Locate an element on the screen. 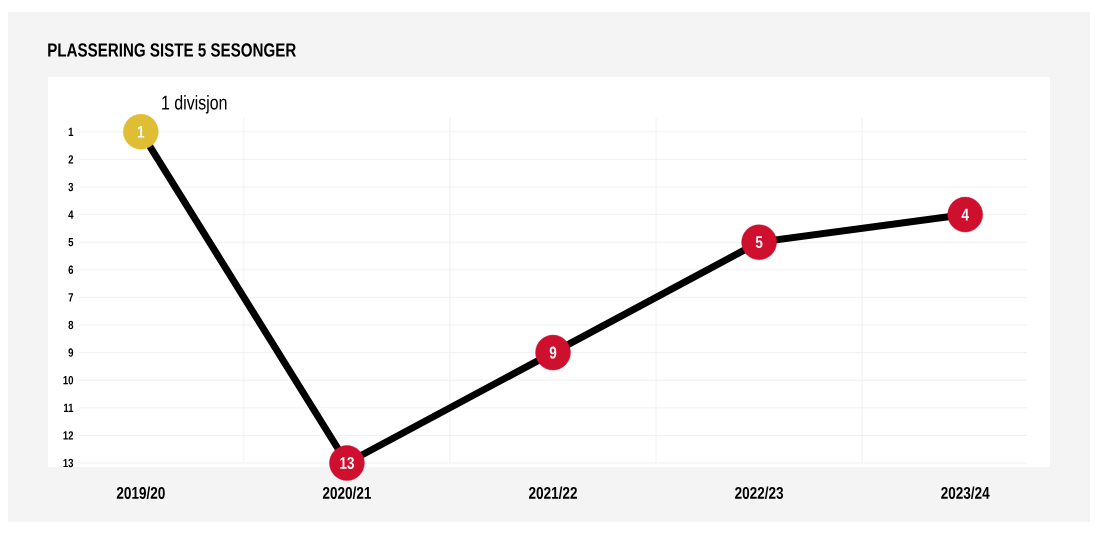 The image size is (1106, 547). annotation: 1 divisjon is located at coordinates (194, 104).